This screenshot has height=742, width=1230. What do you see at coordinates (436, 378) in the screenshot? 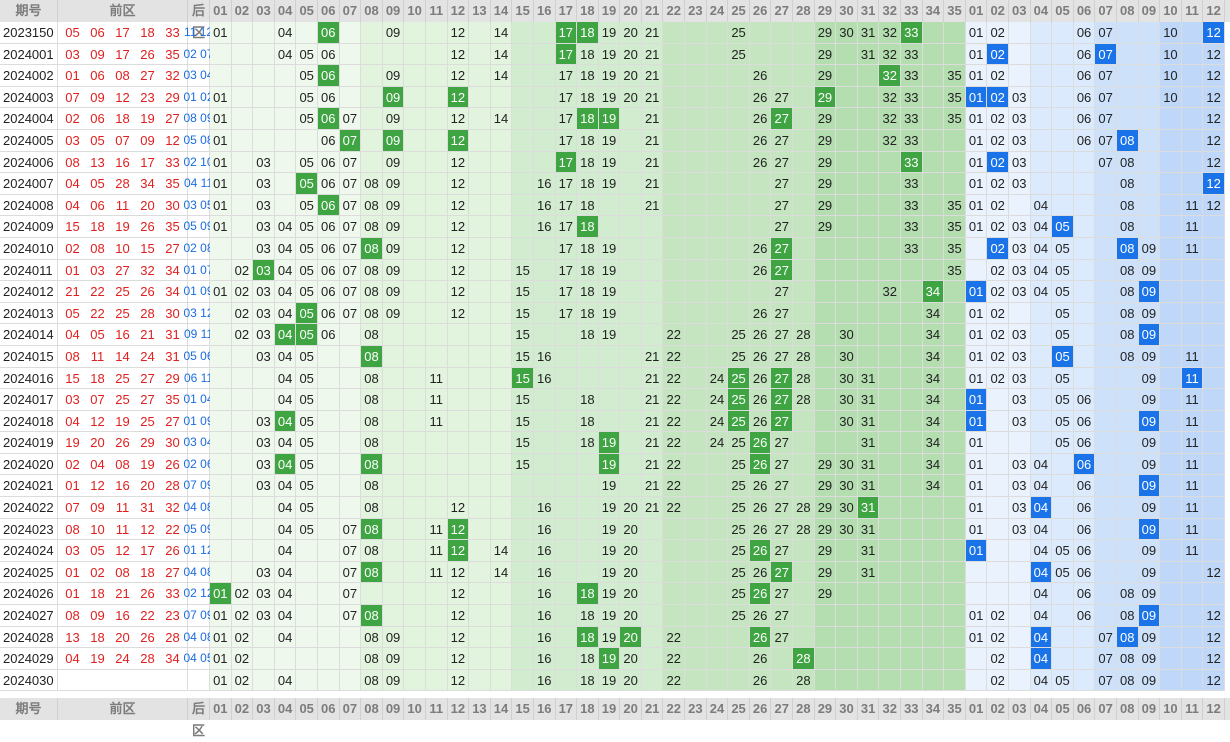
I see `front-trend-cell: 11` at bounding box center [436, 378].